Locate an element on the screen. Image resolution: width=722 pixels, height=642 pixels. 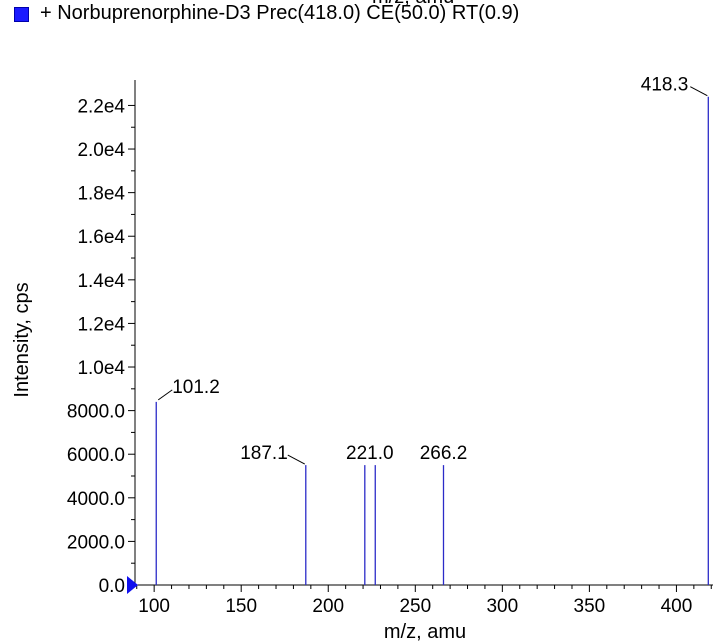
x-tick-label: 300 is located at coordinates (502, 606).